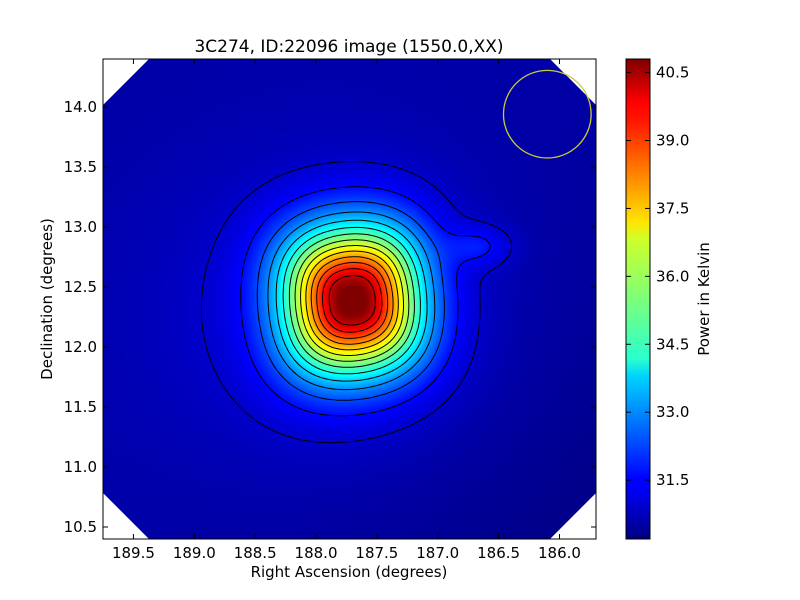 The width and height of the screenshot is (800, 600). Describe the element at coordinates (437, 553) in the screenshot. I see `x-tick-label: 187.0` at that location.